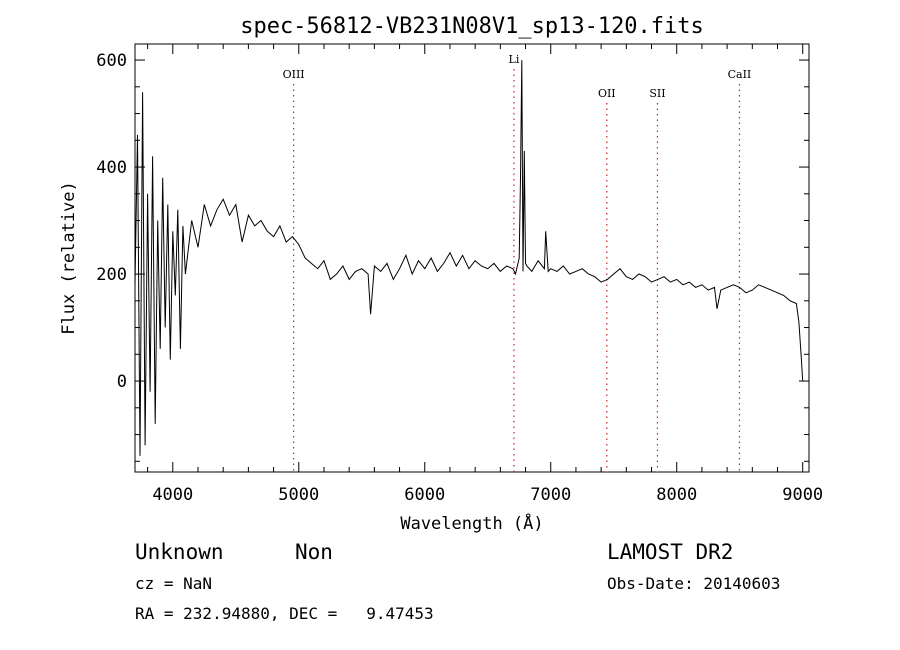 The image size is (900, 650). I want to click on x-tick-label: 5000, so click(298, 495).